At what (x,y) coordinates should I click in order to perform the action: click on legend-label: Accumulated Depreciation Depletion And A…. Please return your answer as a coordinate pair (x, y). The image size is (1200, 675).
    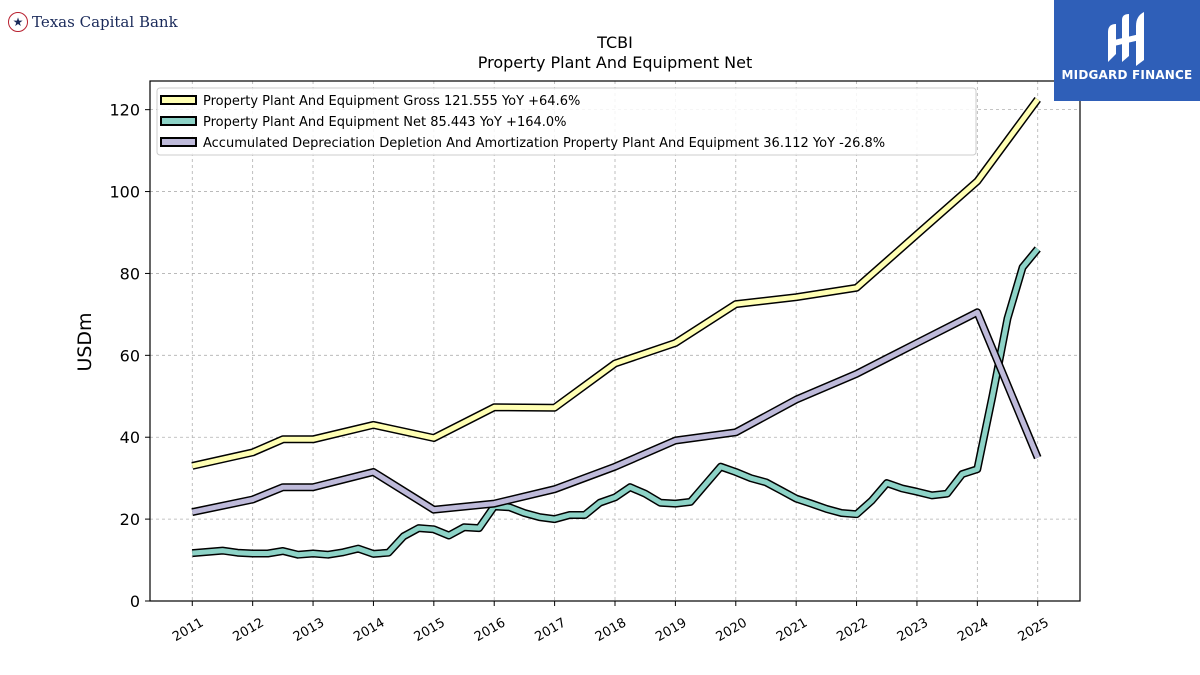
    Looking at the image, I should click on (544, 143).